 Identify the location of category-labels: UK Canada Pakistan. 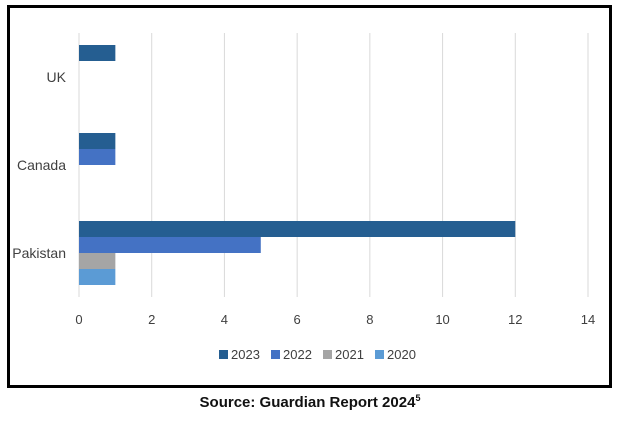
(39, 165).